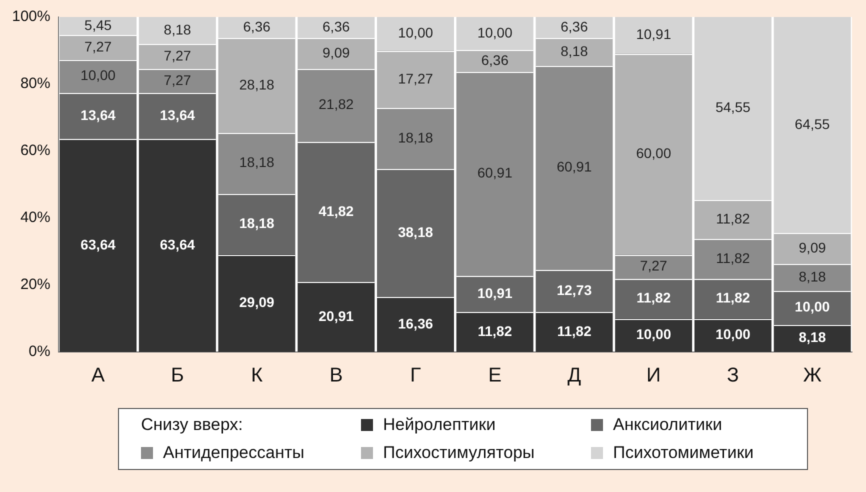 This screenshot has height=492, width=866. I want to click on x-tick-label: Д, so click(574, 375).